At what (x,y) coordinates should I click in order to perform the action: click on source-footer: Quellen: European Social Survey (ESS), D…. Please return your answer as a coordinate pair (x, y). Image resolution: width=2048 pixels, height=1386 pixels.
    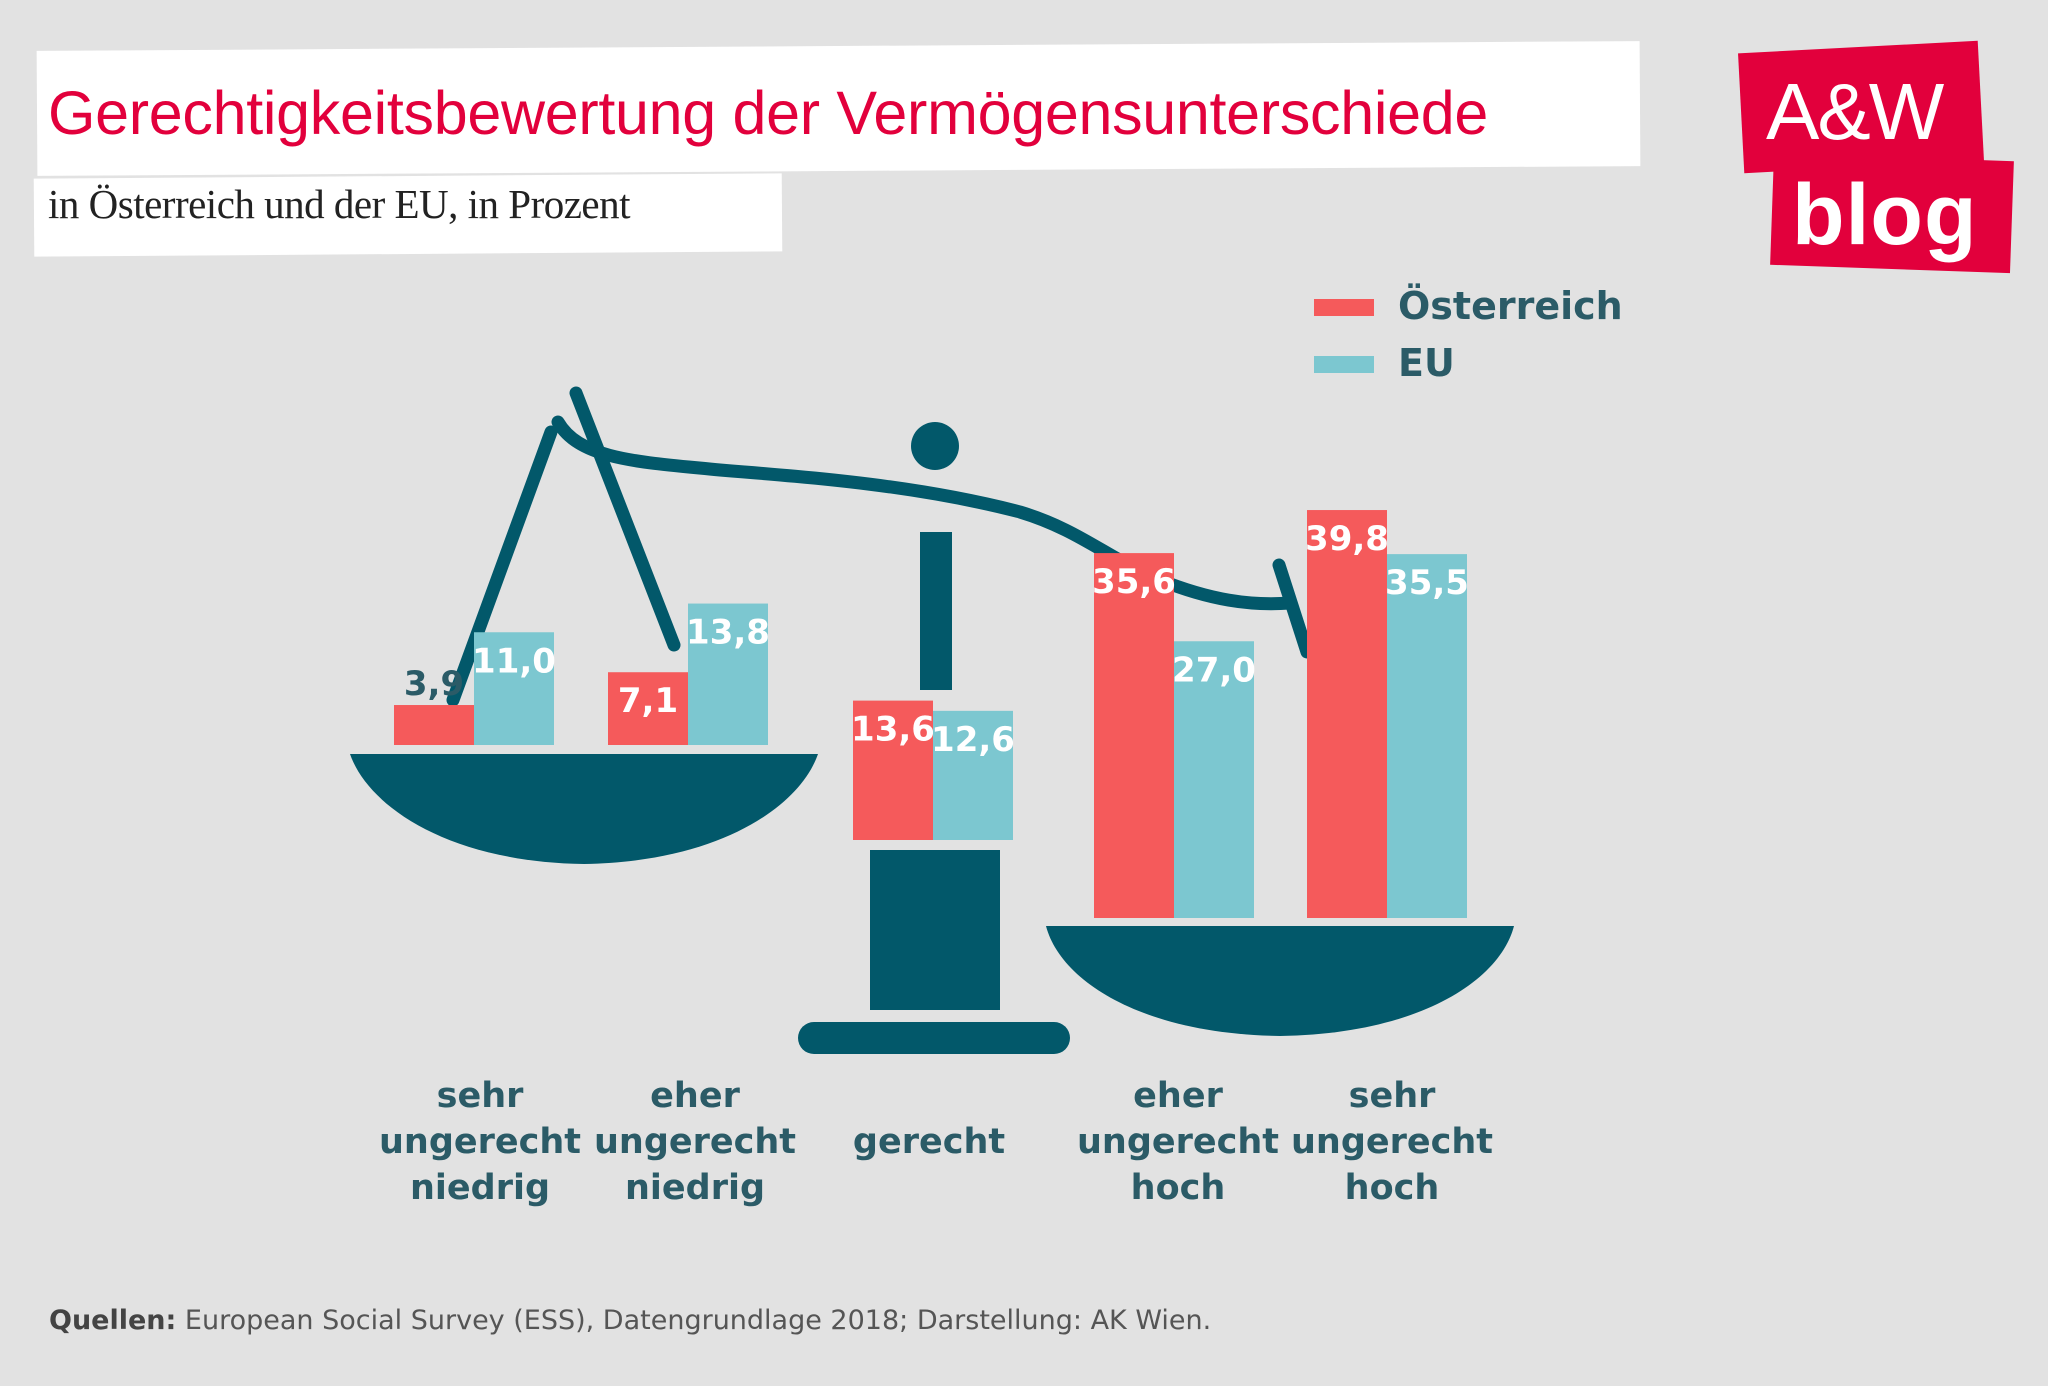
    Looking at the image, I should click on (630, 1320).